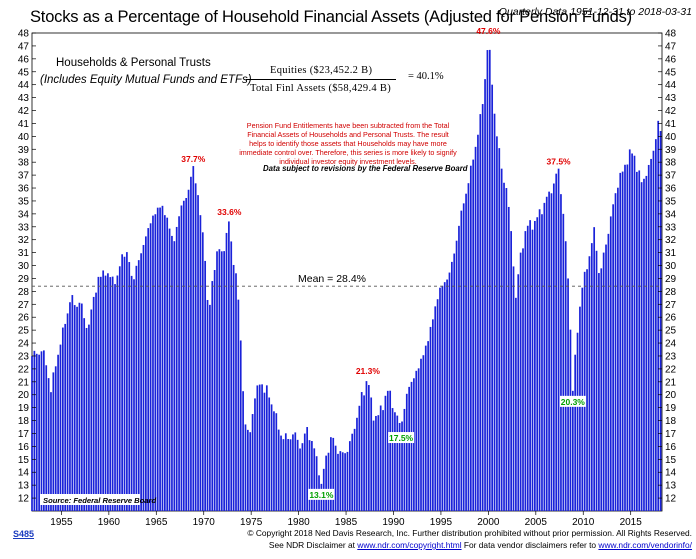  What do you see at coordinates (671, 150) in the screenshot?
I see `y-tick-label-right: 39` at bounding box center [671, 150].